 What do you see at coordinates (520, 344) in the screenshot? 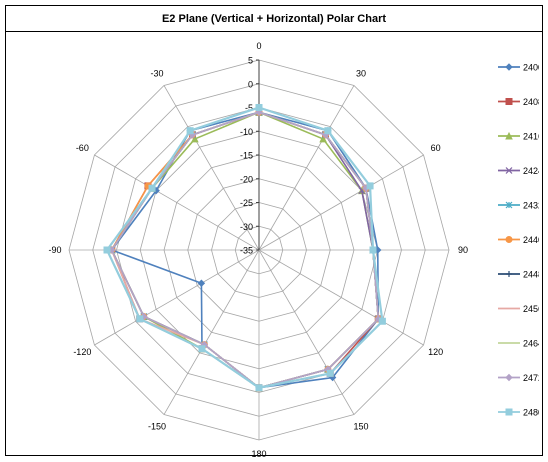
I see `legend-entry: 2464` at bounding box center [520, 344].